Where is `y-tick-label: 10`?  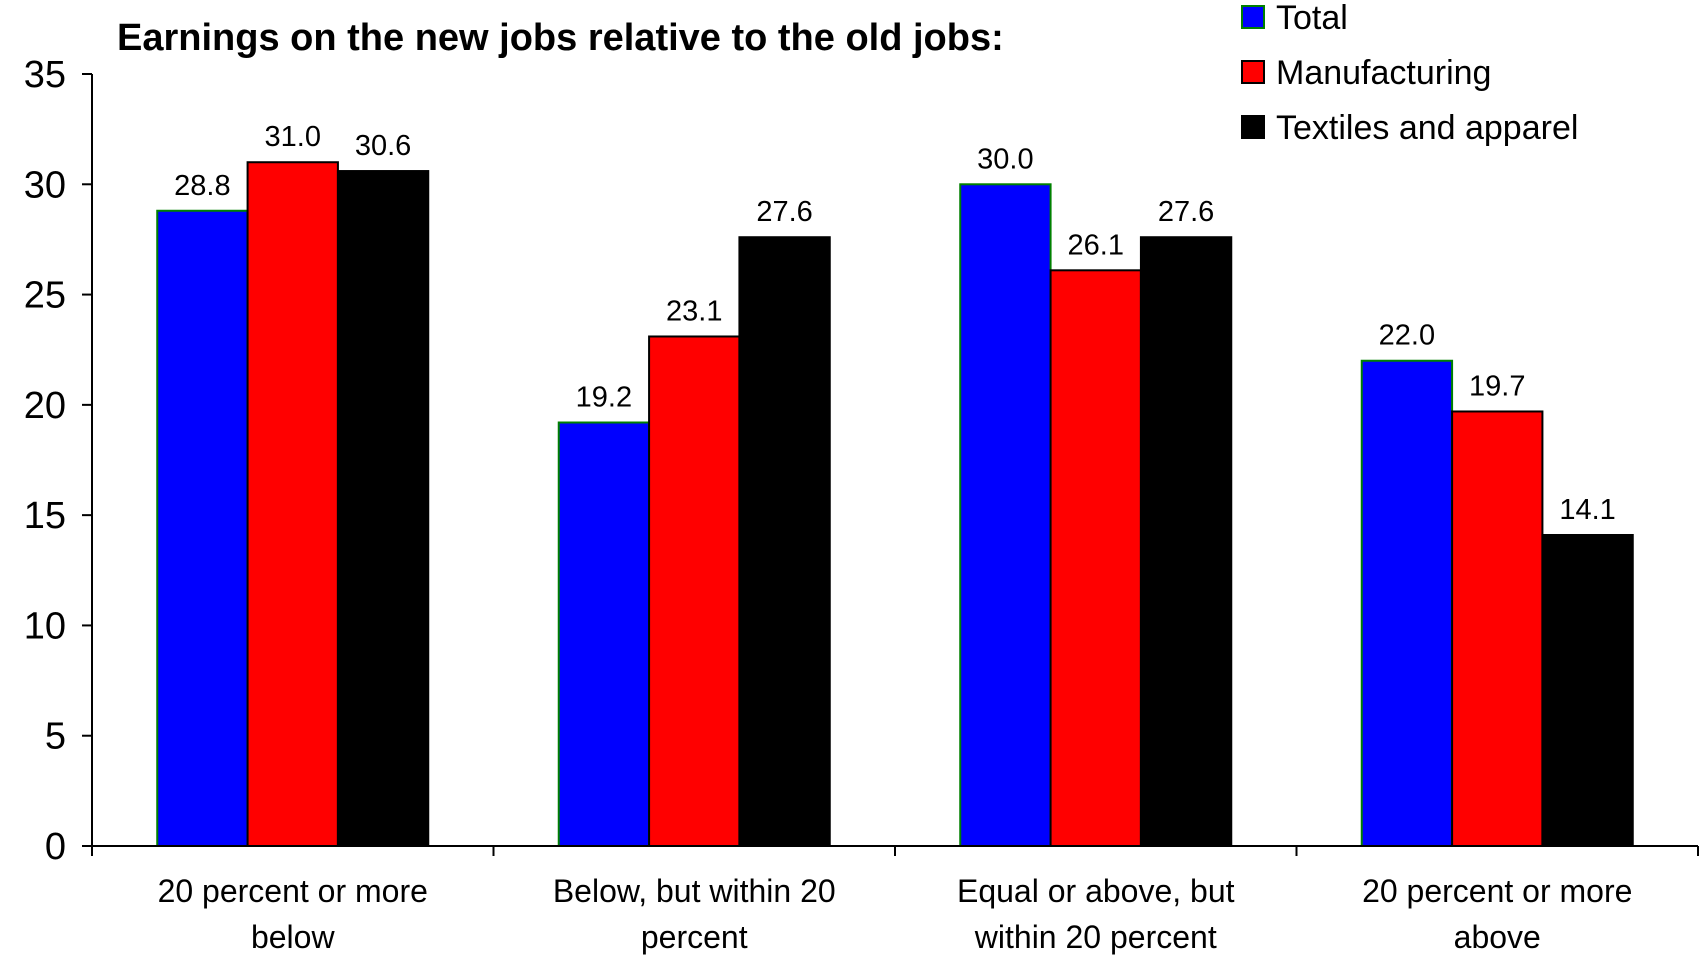 y-tick-label: 10 is located at coordinates (45, 626).